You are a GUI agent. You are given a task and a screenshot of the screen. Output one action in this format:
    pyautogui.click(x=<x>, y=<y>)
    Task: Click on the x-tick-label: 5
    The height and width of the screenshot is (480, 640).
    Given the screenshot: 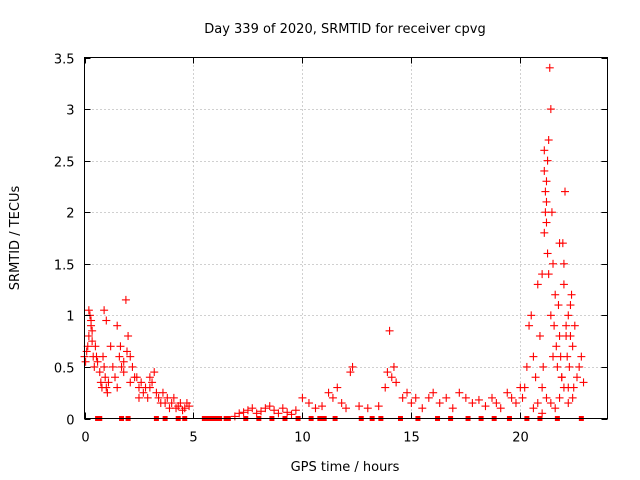 What is the action you would take?
    pyautogui.click(x=193, y=438)
    